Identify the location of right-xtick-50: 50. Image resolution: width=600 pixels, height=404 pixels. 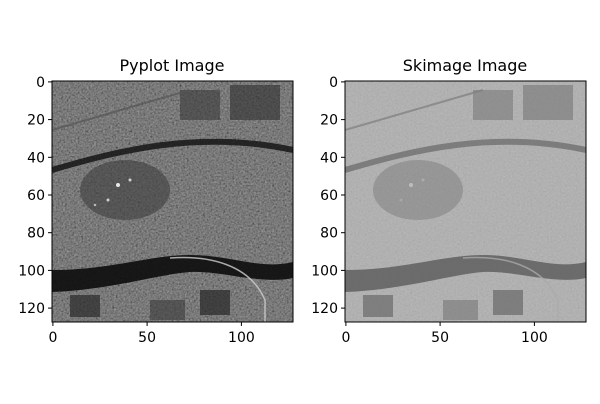
(440, 338).